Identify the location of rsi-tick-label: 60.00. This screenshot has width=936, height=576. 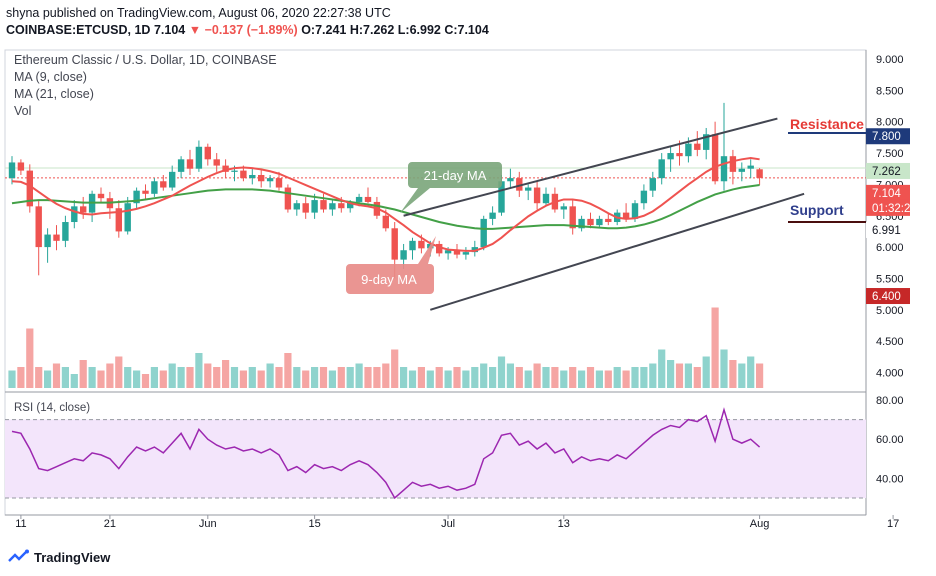
(890, 440).